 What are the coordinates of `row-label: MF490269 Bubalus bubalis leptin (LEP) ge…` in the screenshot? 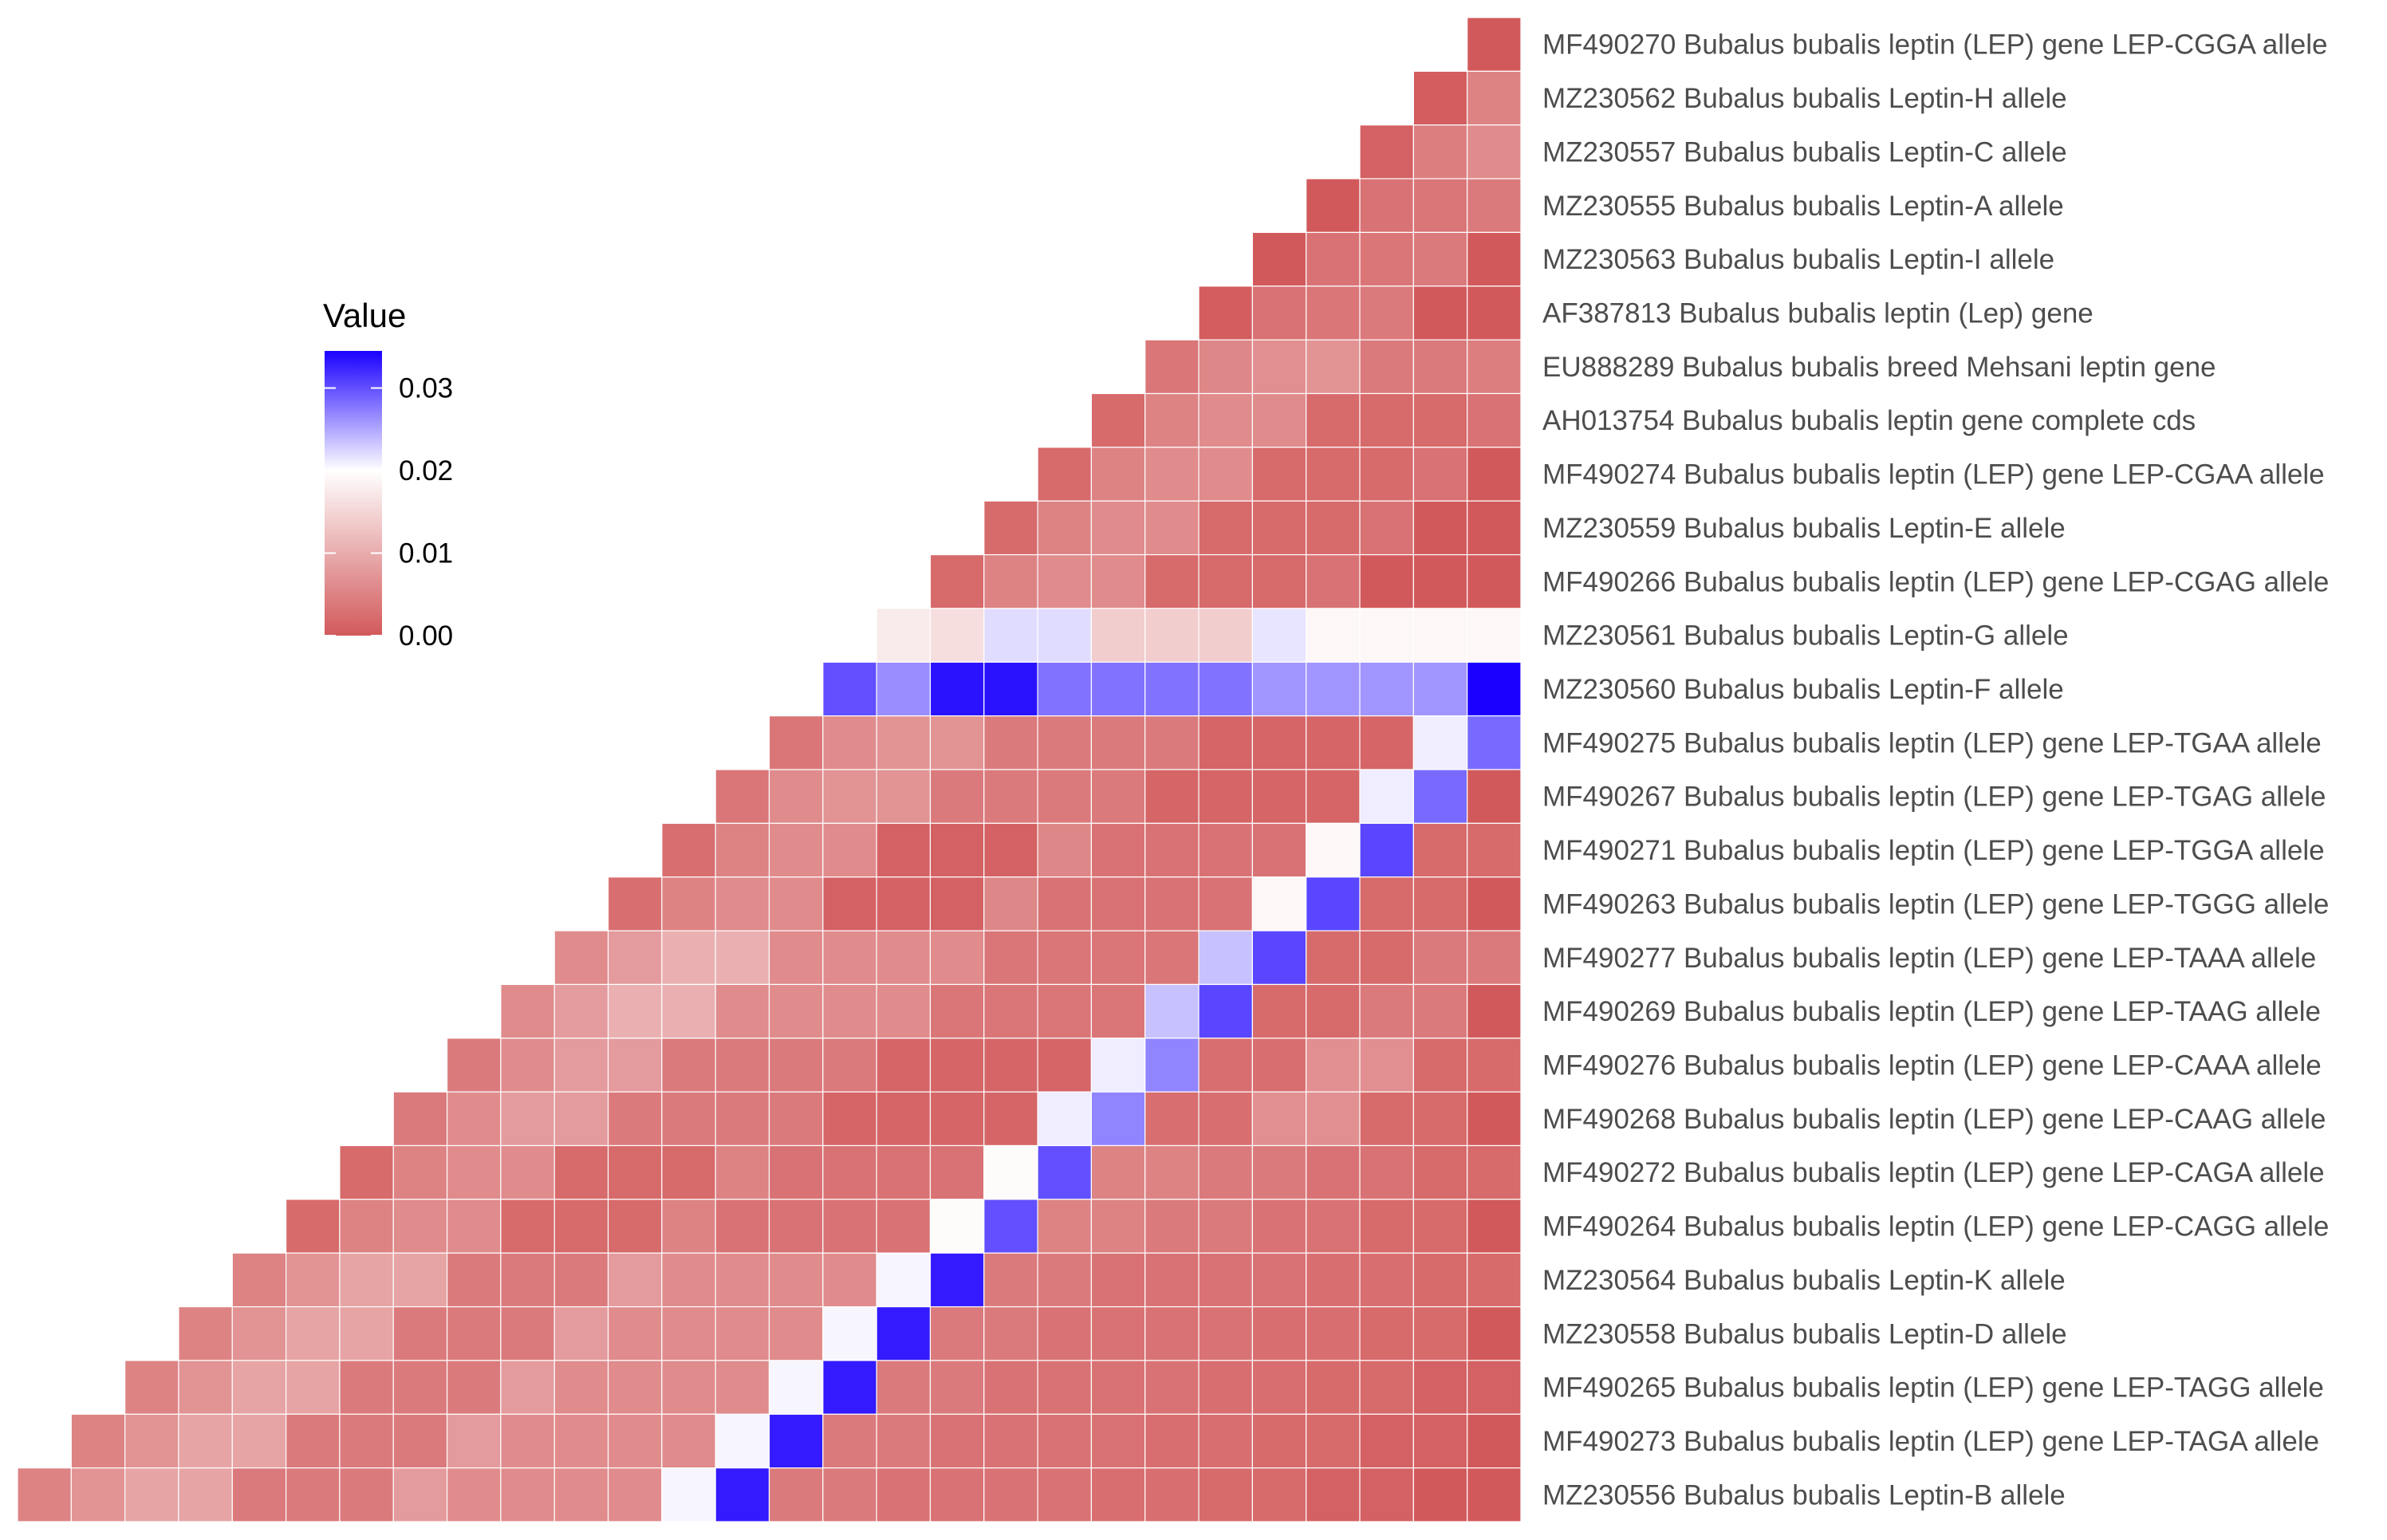 It's located at (1931, 1012).